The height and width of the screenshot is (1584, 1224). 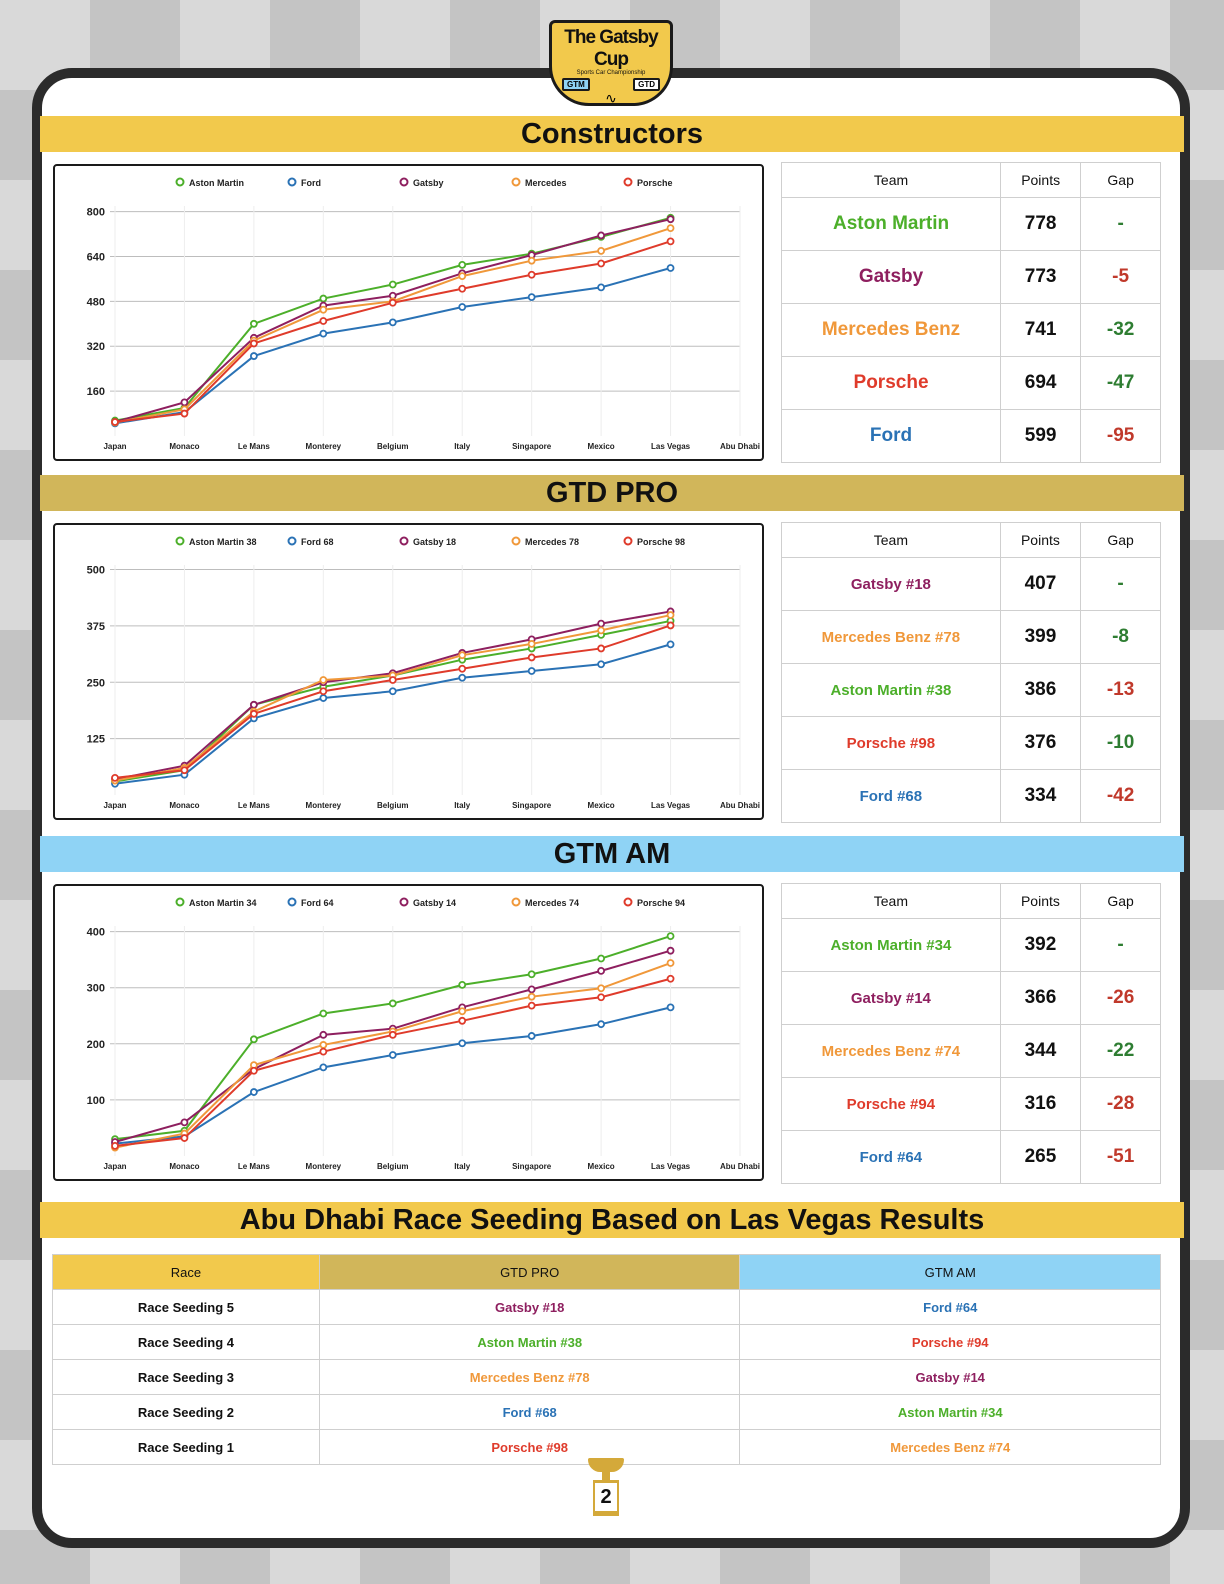 What do you see at coordinates (950, 1377) in the screenshot?
I see `seeding-gtm-am-team: Gatsby #14` at bounding box center [950, 1377].